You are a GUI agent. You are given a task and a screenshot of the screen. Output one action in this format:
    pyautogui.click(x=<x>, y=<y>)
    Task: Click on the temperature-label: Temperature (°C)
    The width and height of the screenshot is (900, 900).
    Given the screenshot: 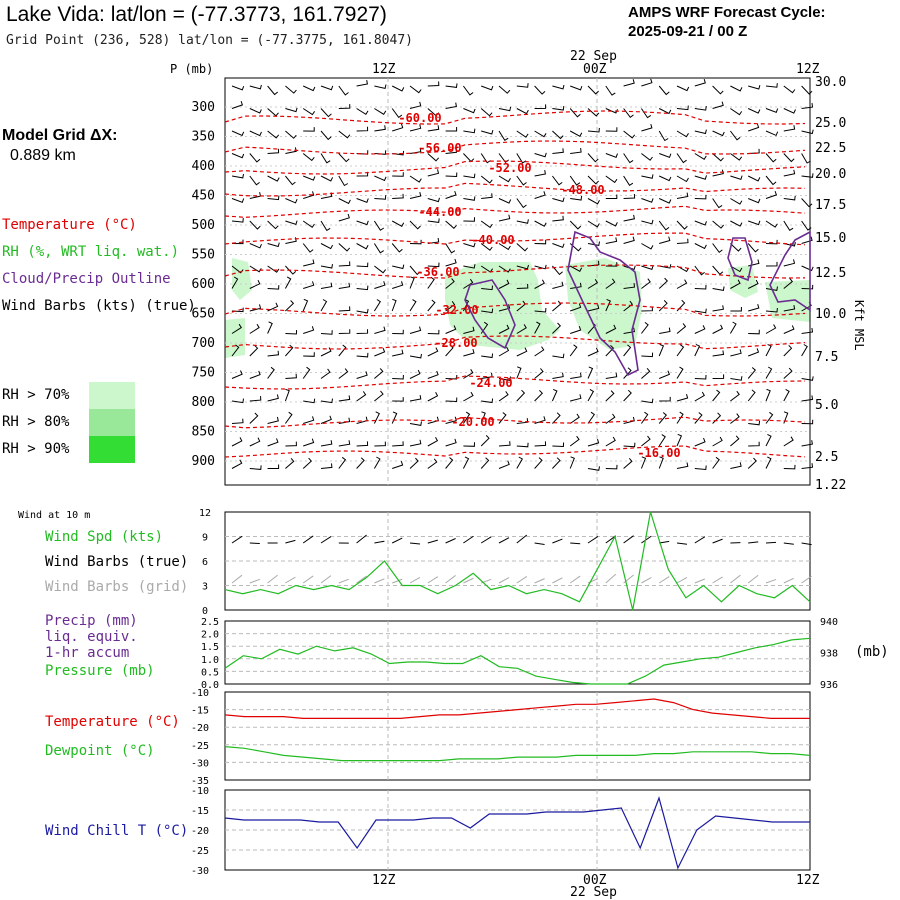 What is the action you would take?
    pyautogui.click(x=112, y=722)
    